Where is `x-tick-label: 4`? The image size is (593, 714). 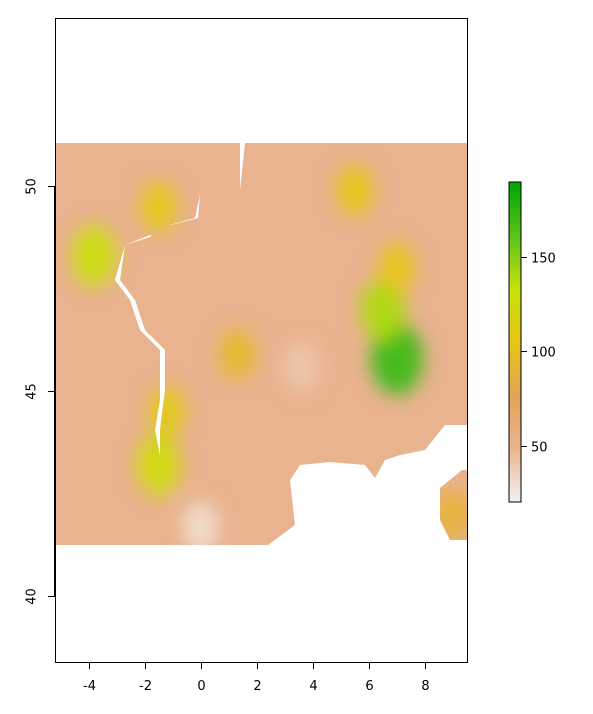 x-tick-label: 4 is located at coordinates (313, 686).